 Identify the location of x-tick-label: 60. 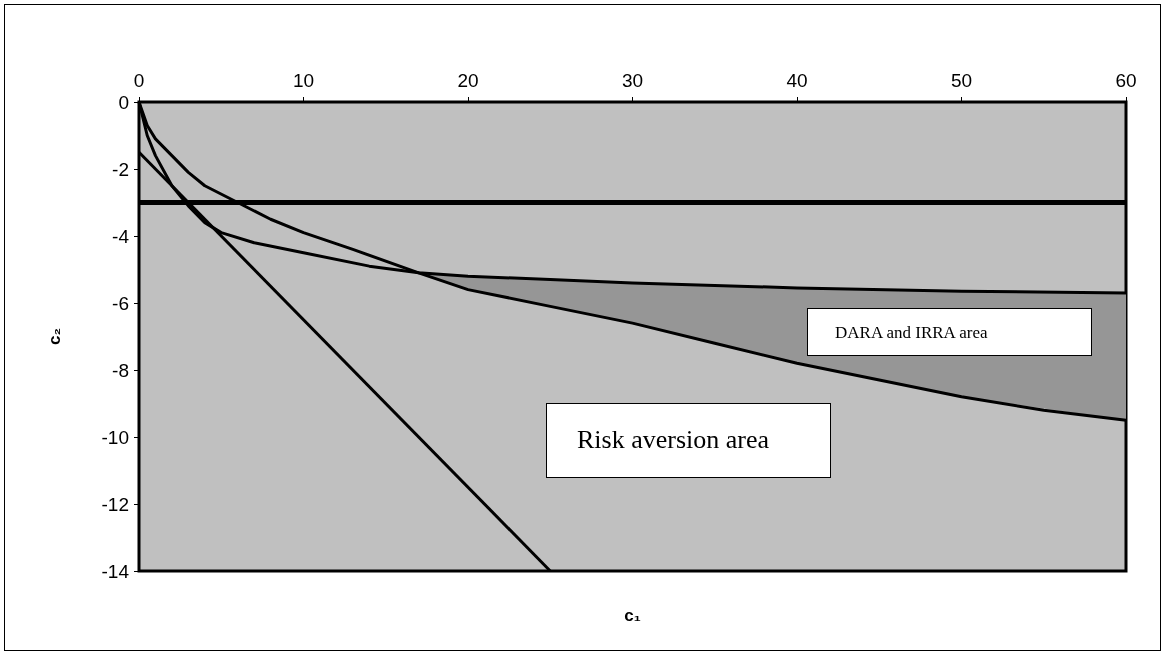
(1126, 80).